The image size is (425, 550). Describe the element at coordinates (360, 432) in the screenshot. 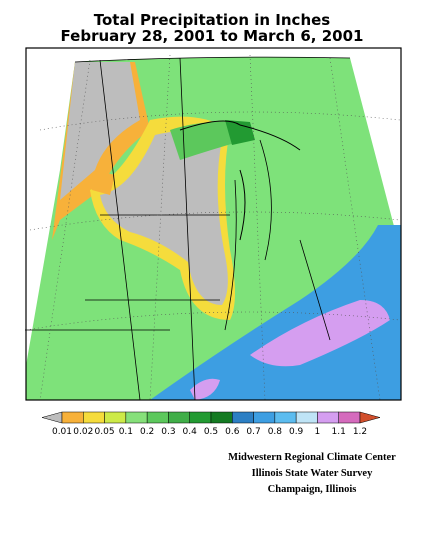

I see `legend-label: 1.2` at that location.